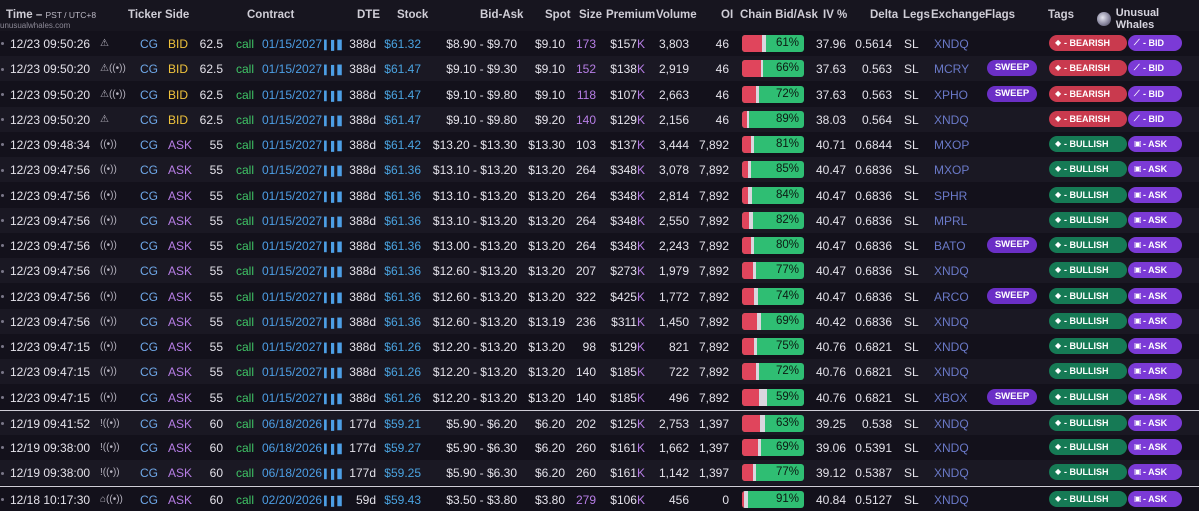 The width and height of the screenshot is (1199, 511). What do you see at coordinates (177, 15) in the screenshot?
I see `col-side: Side` at bounding box center [177, 15].